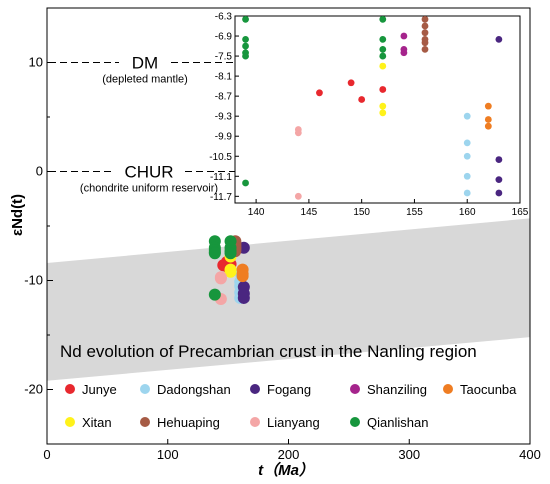 This screenshot has width=550, height=484. I want to click on chur-label: CHUR, so click(148, 172).